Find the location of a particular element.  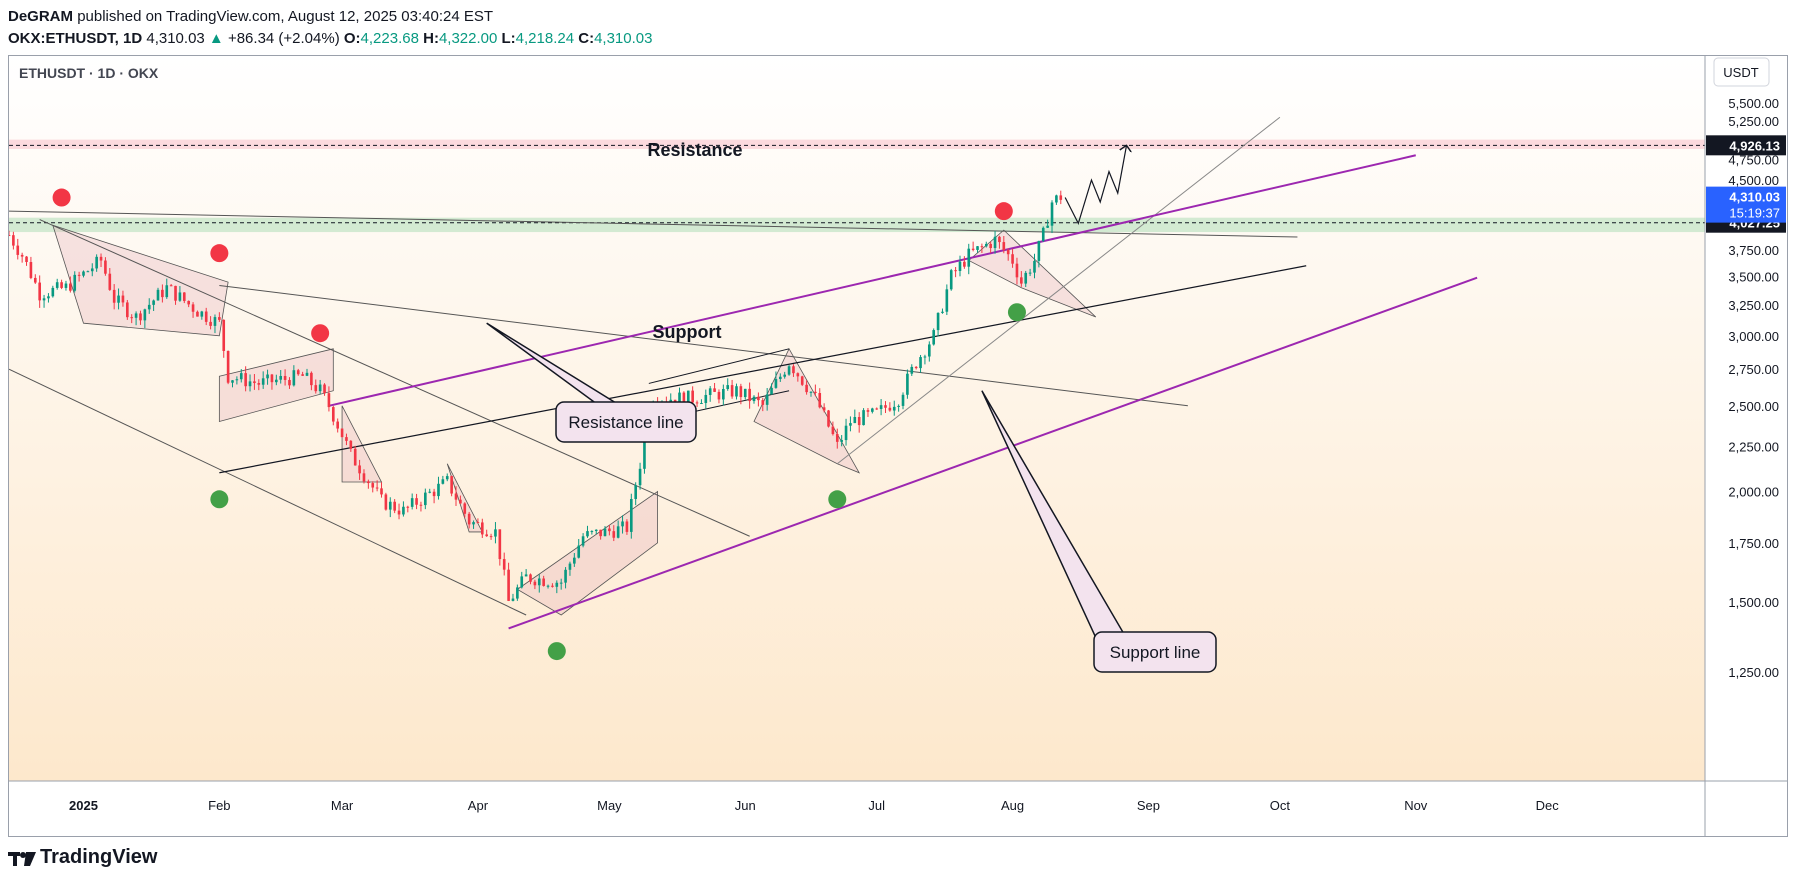

pattern-wedge-apr is located at coordinates (464, 498).